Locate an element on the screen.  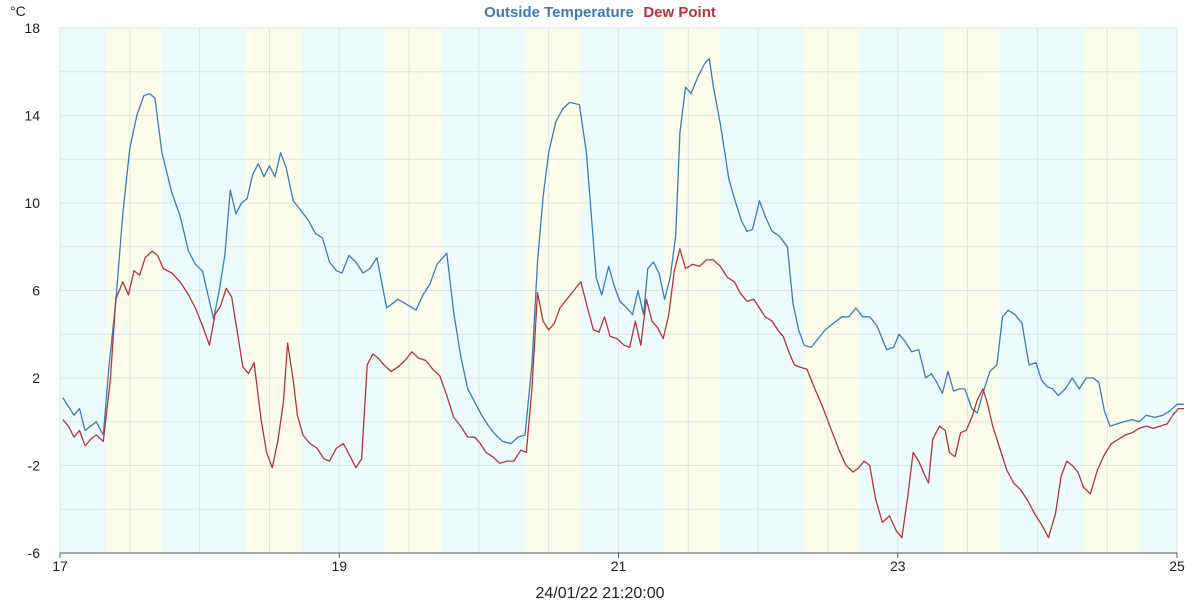
y-tick-label: -6 is located at coordinates (34, 553).